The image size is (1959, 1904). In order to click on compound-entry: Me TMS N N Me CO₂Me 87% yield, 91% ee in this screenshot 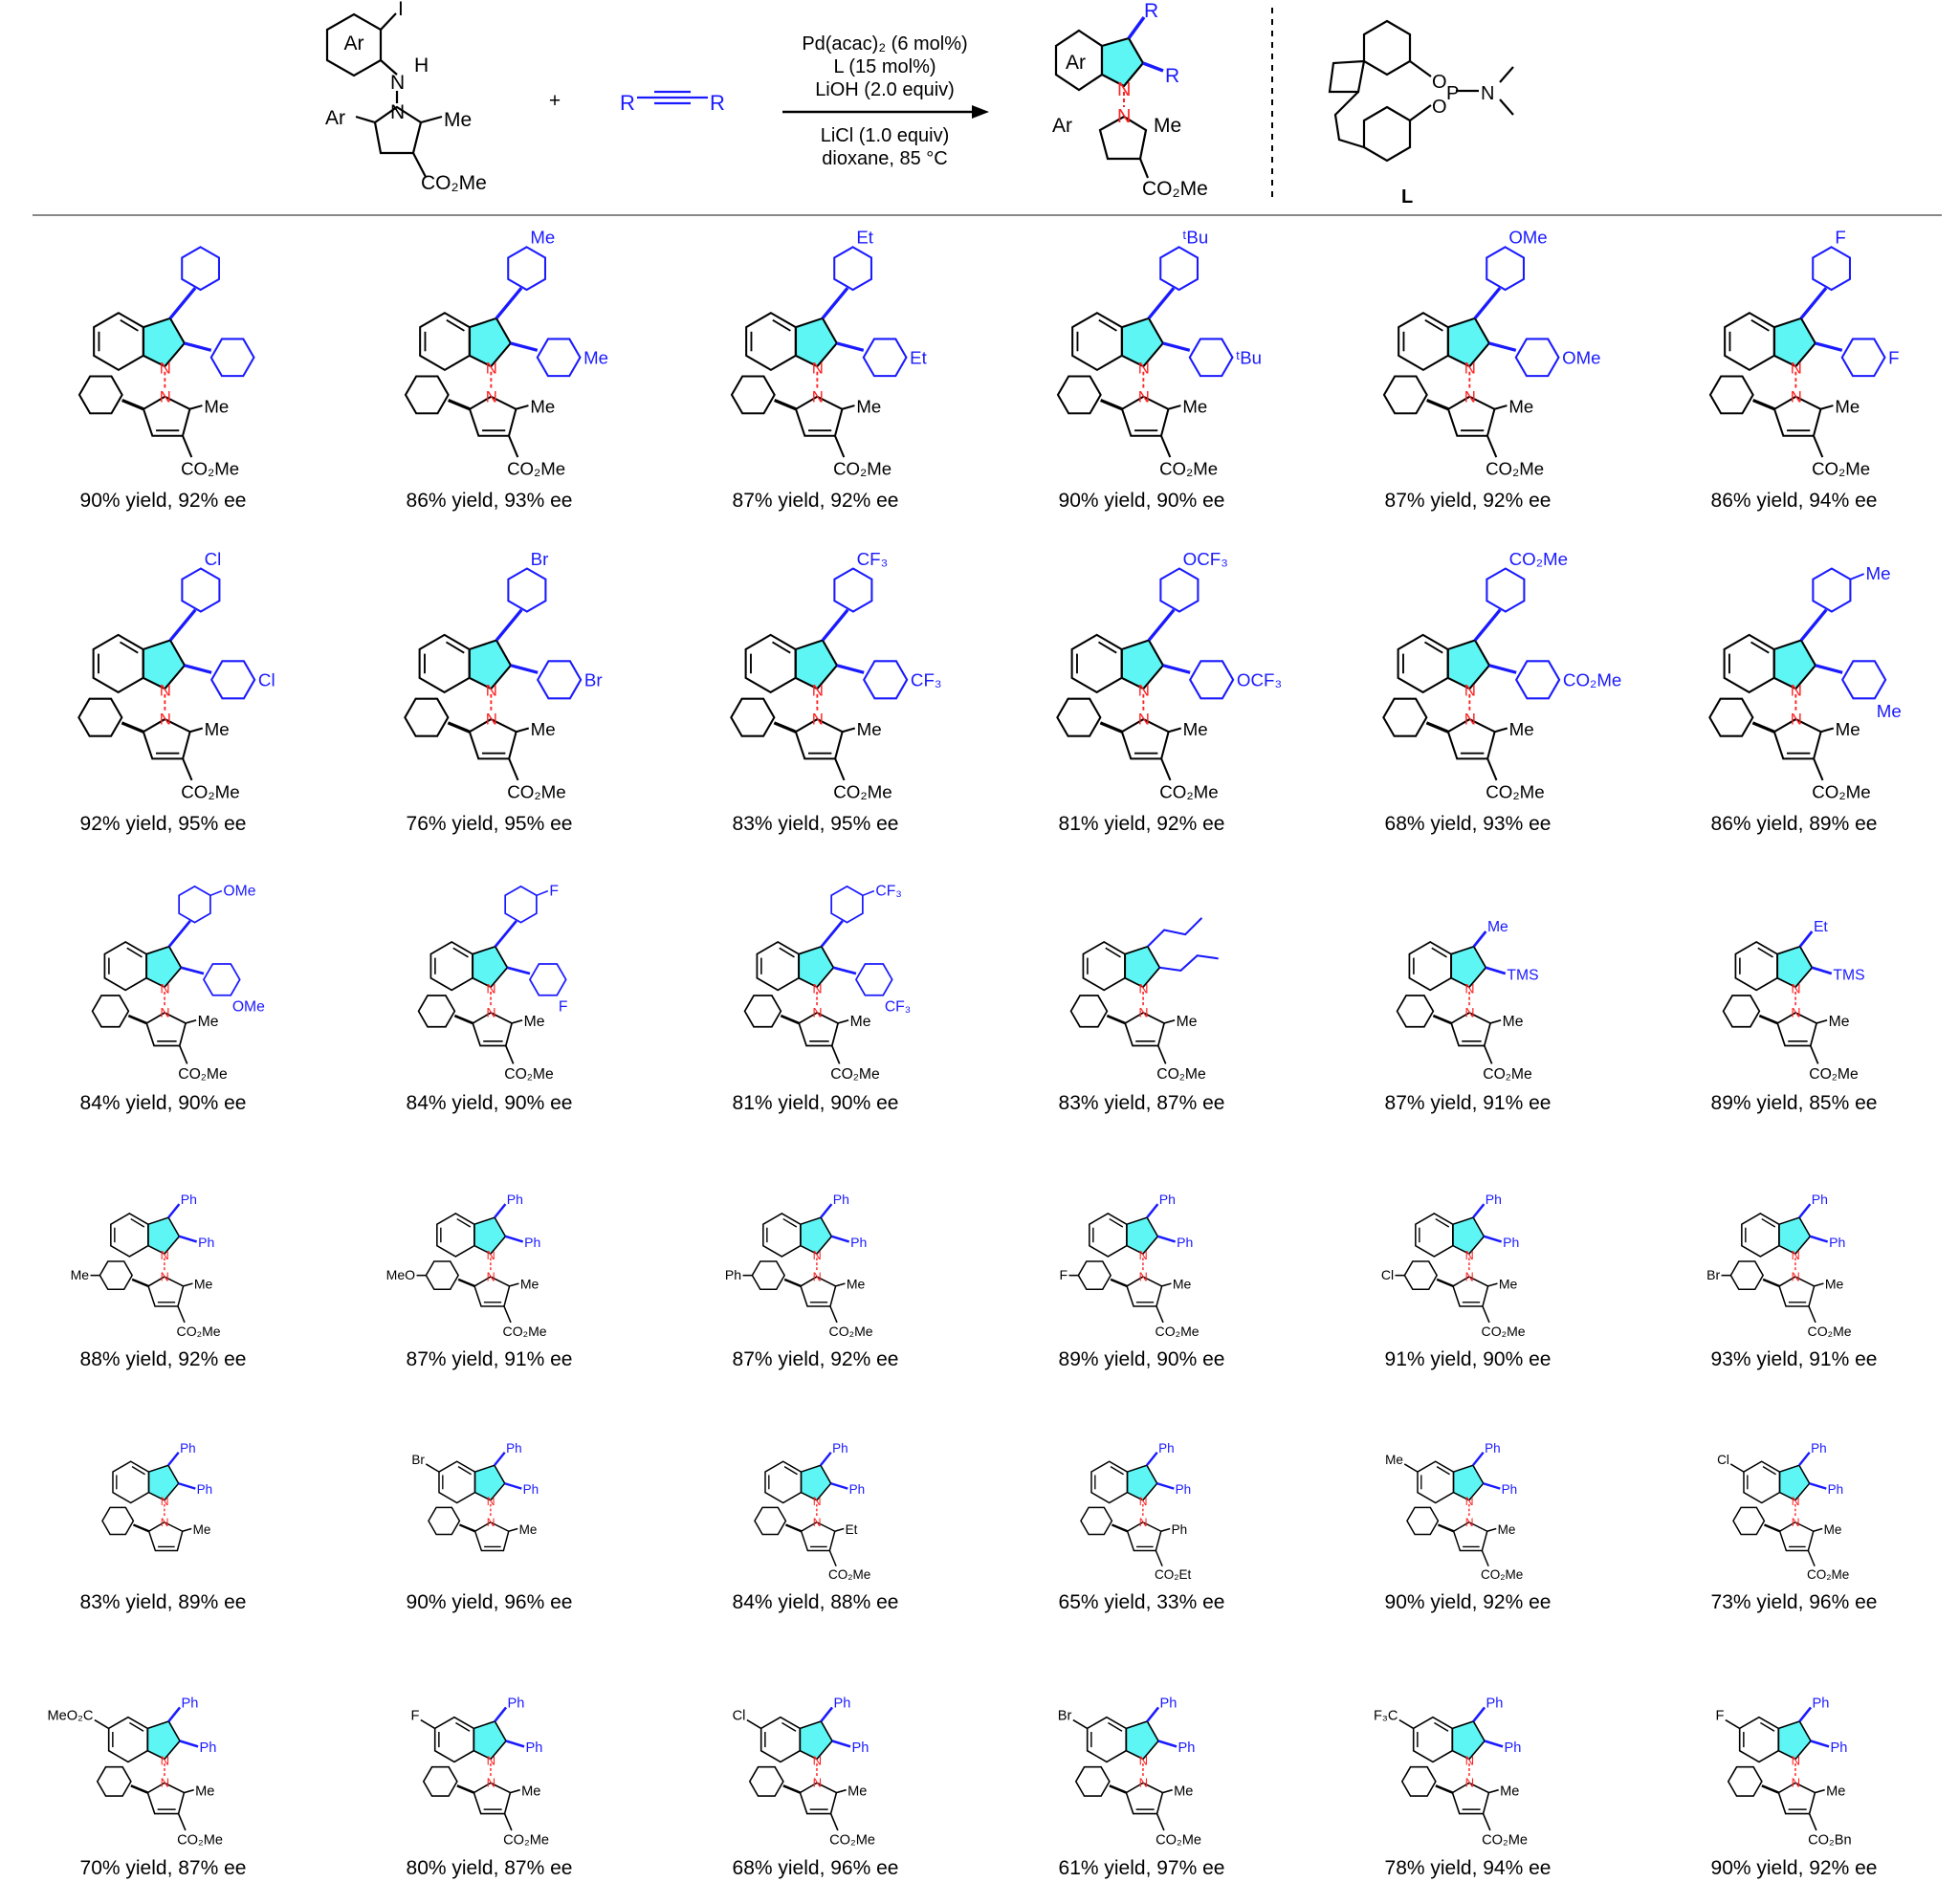, I will do `click(1468, 993)`.